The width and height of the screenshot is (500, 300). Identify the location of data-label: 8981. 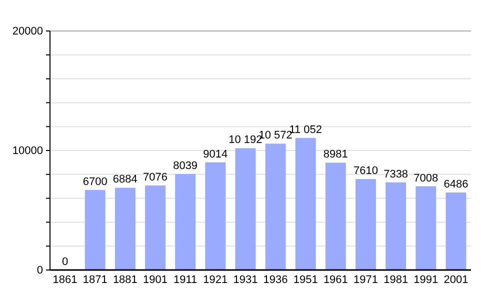
(335, 154).